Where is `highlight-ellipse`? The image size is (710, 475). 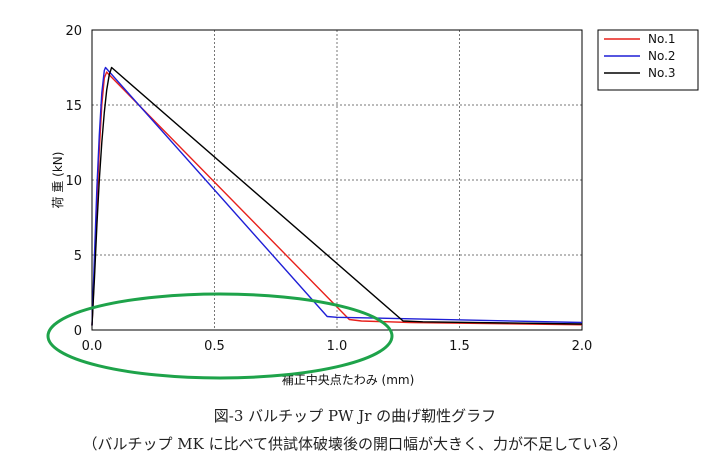
highlight-ellipse is located at coordinates (220, 336).